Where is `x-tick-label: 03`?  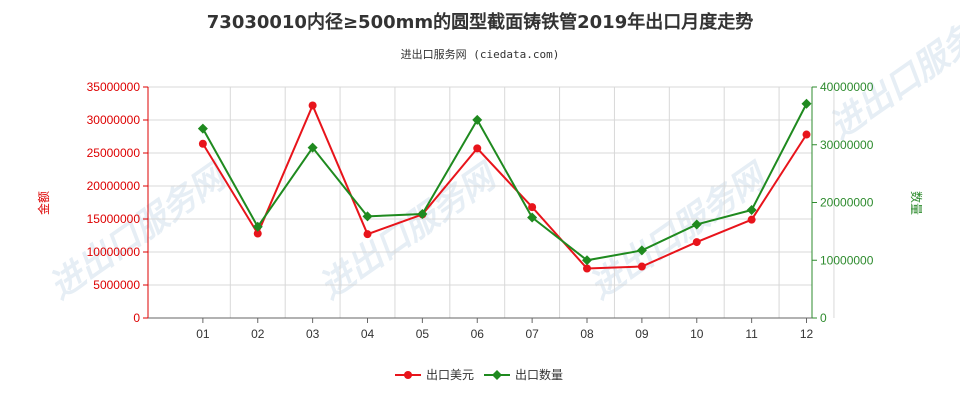
x-tick-label: 03 is located at coordinates (313, 334).